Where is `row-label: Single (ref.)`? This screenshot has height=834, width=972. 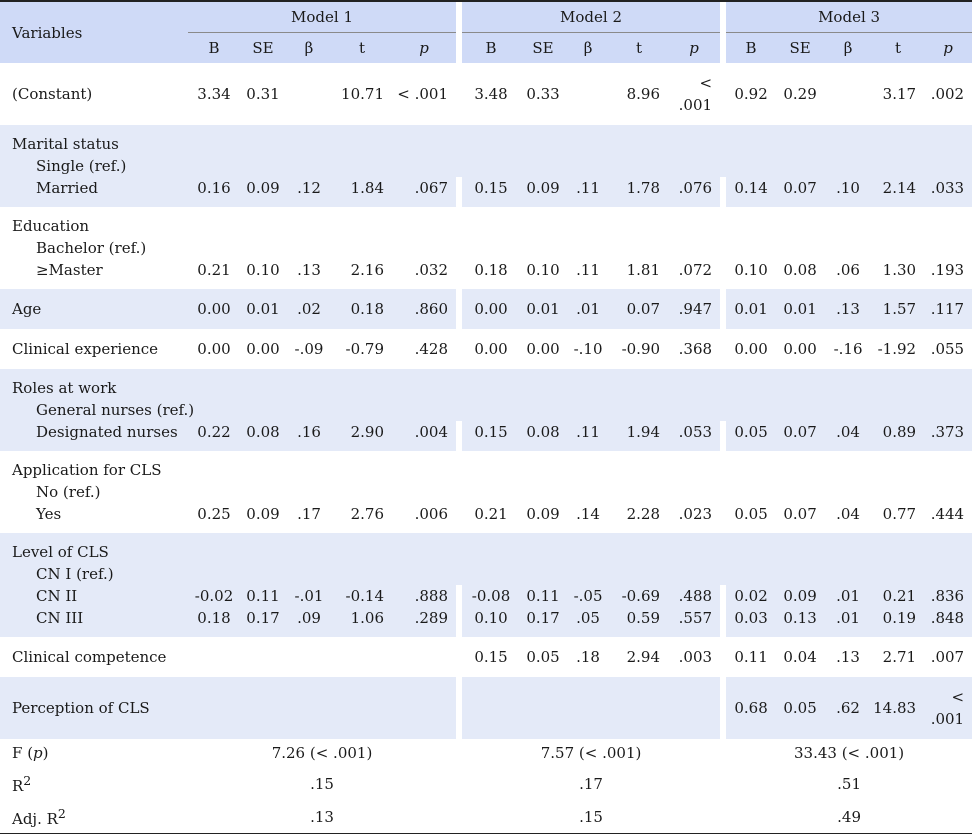
row-label: Single (ref.) is located at coordinates (94, 166).